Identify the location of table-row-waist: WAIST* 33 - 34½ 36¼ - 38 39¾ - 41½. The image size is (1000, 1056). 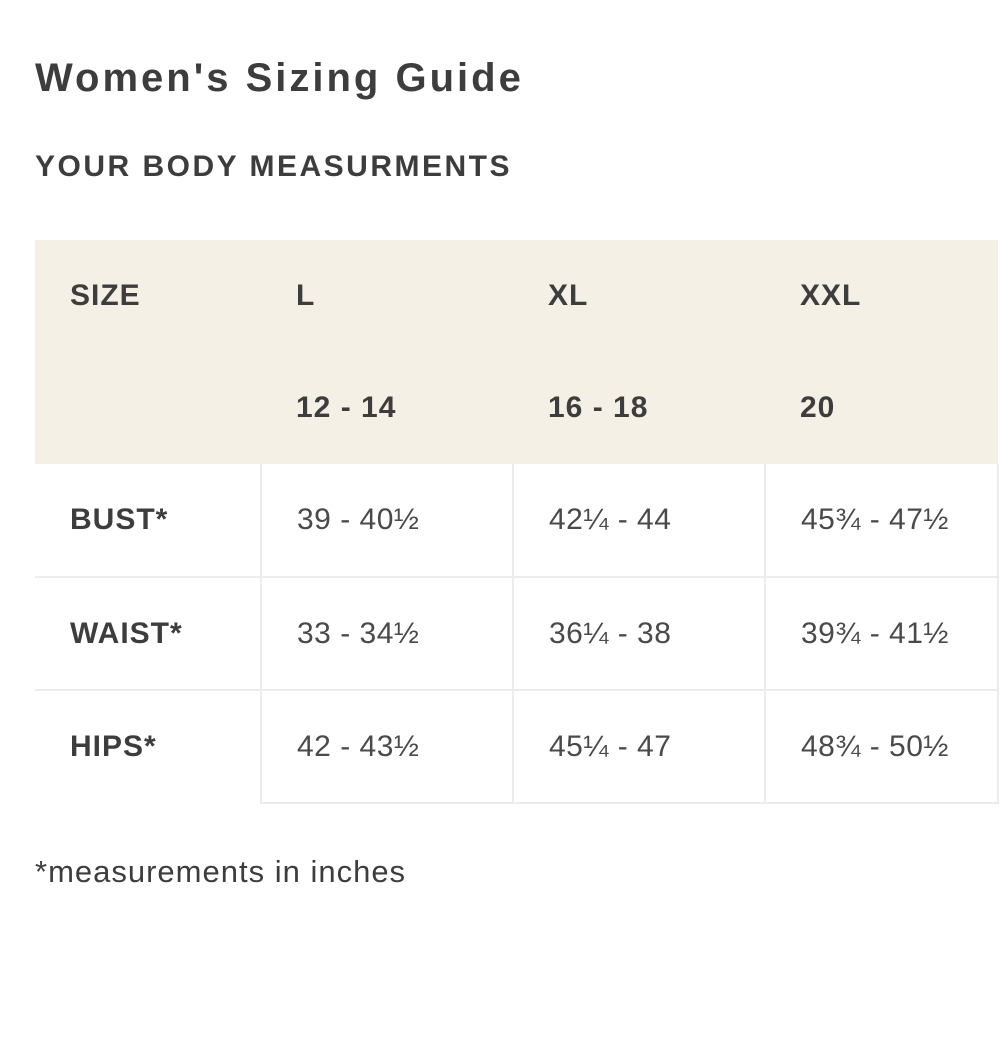
(517, 634).